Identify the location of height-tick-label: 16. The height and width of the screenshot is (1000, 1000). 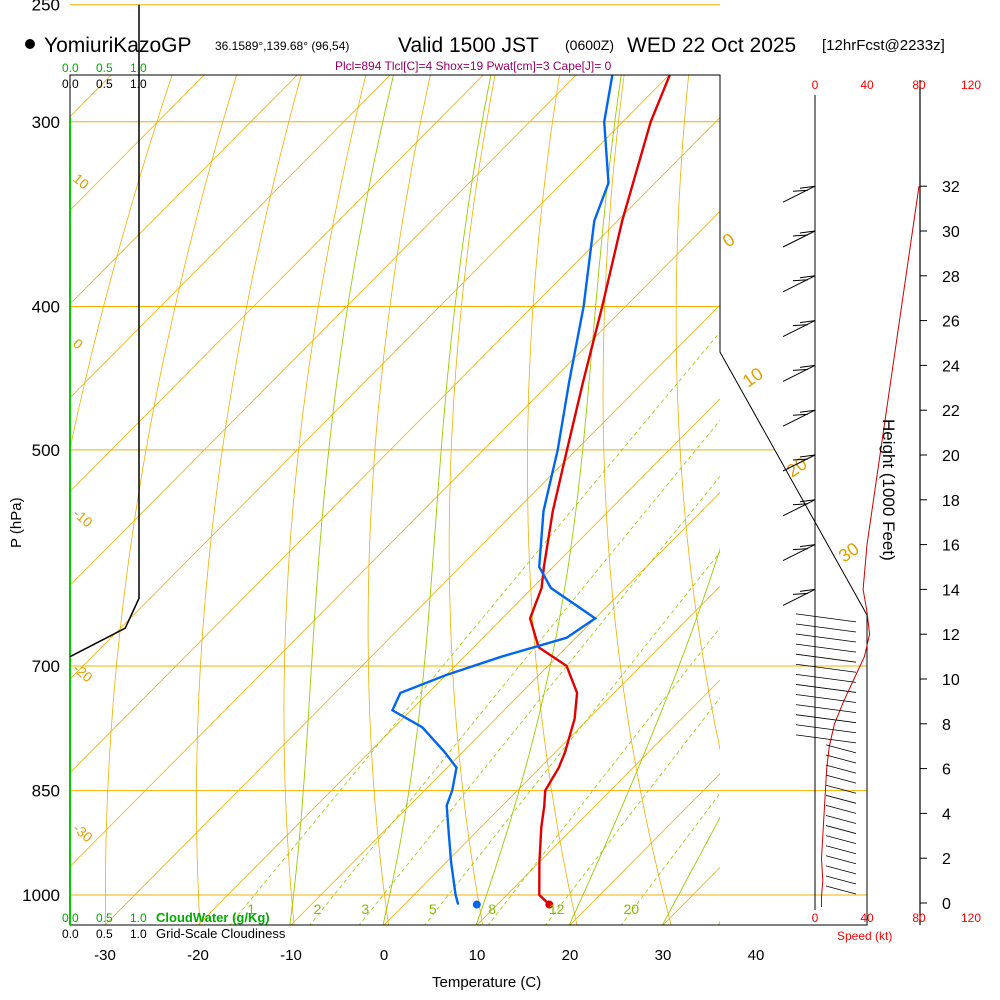
(951, 546).